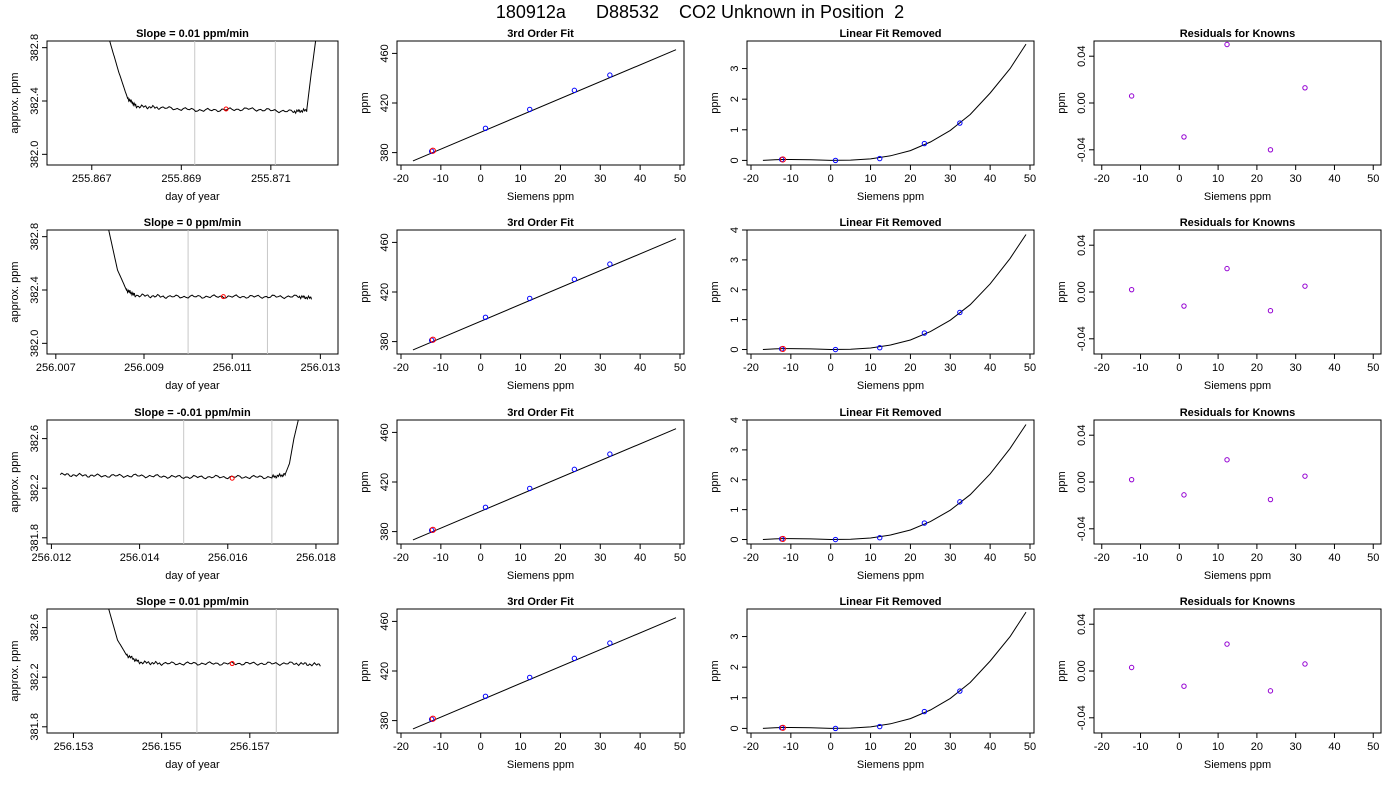 This screenshot has width=1400, height=800. I want to click on y-tick-label: 382.2, so click(35, 488).